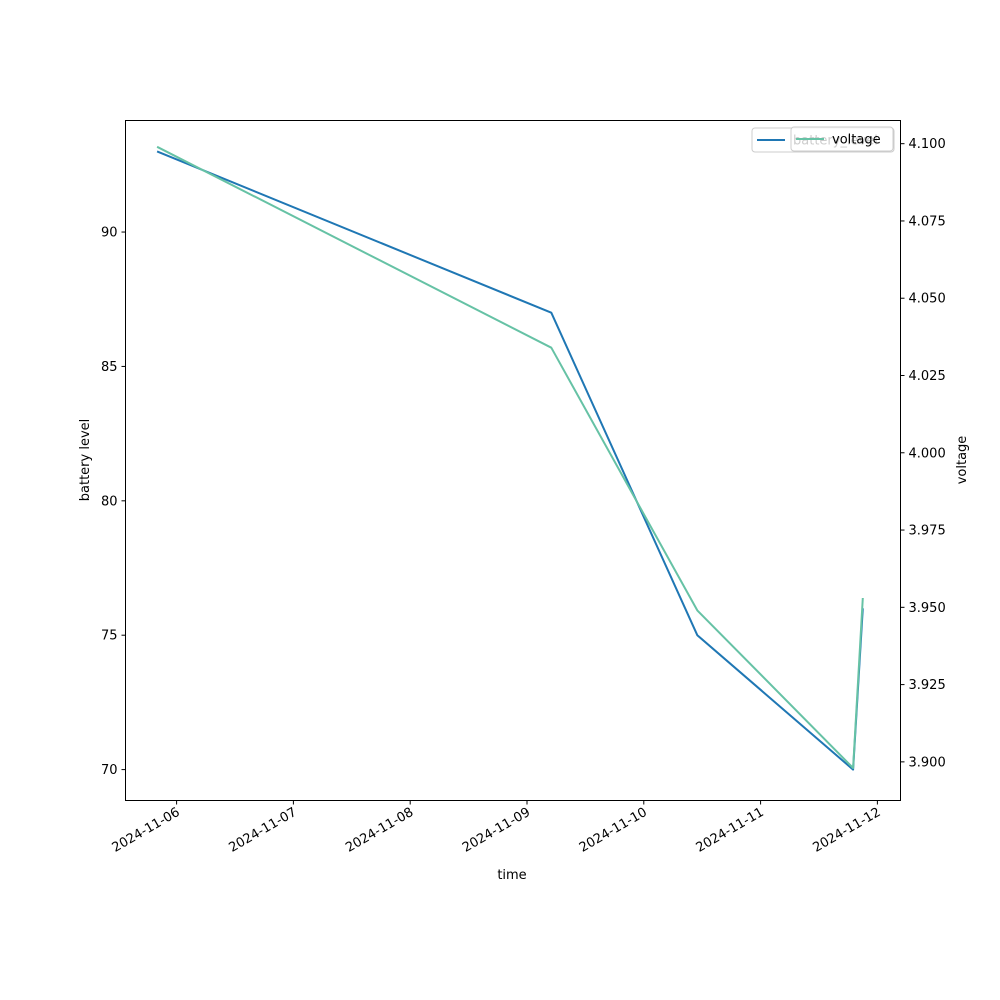 The height and width of the screenshot is (1000, 1000). Describe the element at coordinates (856, 140) in the screenshot. I see `legend-label: voltage` at that location.